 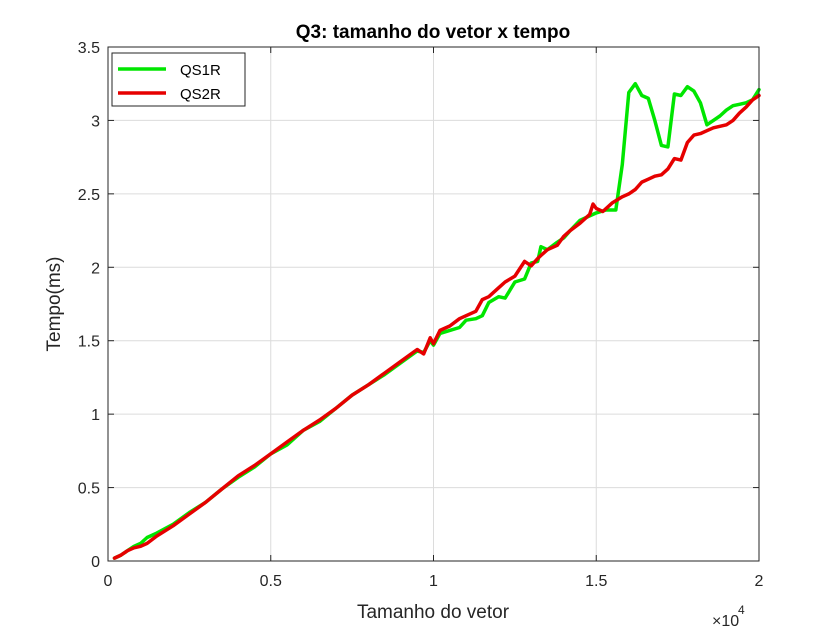 What do you see at coordinates (271, 581) in the screenshot?
I see `x-tick-label: 0.5` at bounding box center [271, 581].